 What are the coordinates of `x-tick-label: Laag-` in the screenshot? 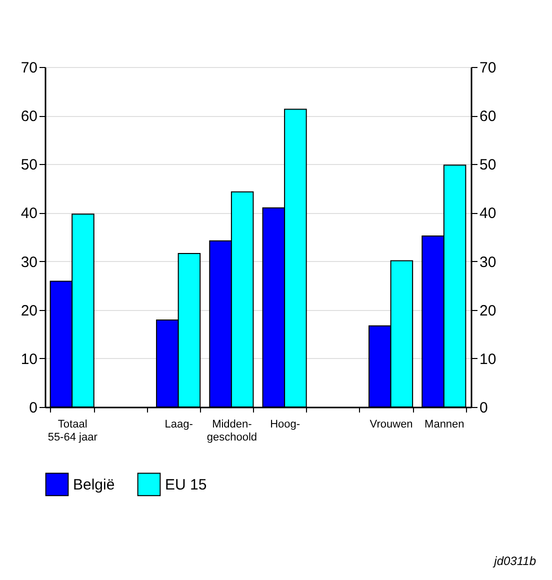 It's located at (179, 424).